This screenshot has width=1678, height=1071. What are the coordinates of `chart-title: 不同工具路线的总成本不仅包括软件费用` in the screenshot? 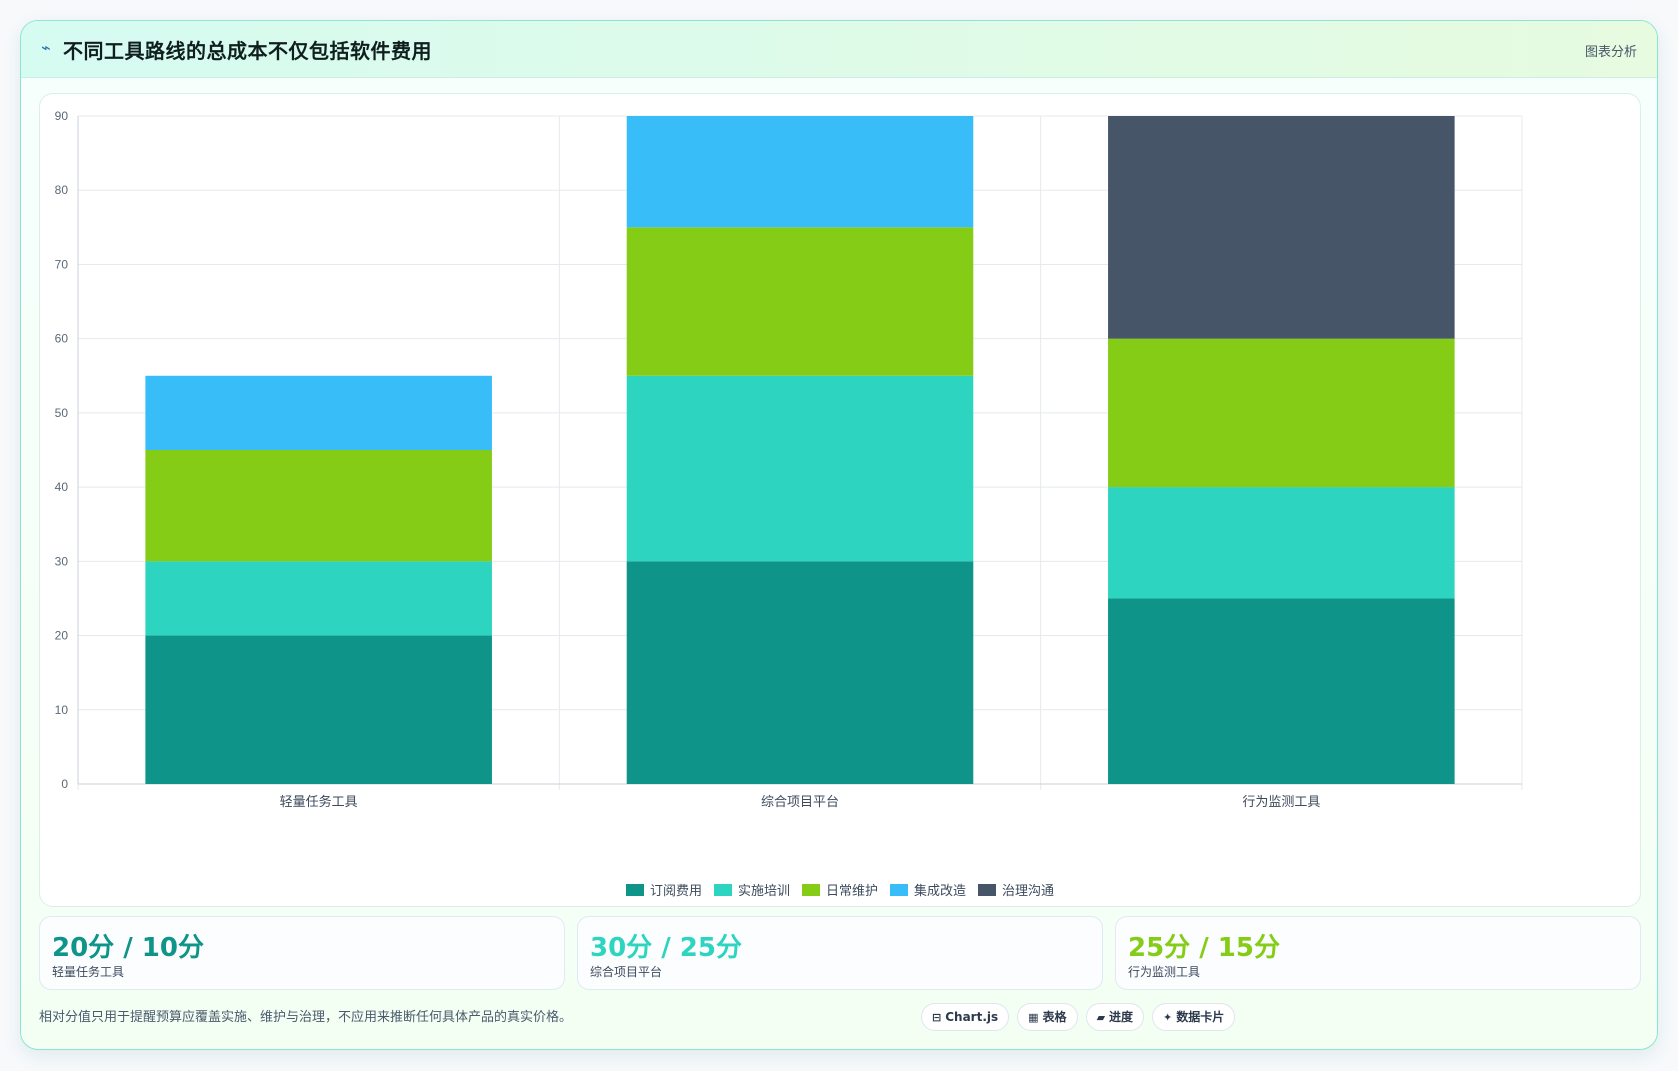 It's located at (247, 51).